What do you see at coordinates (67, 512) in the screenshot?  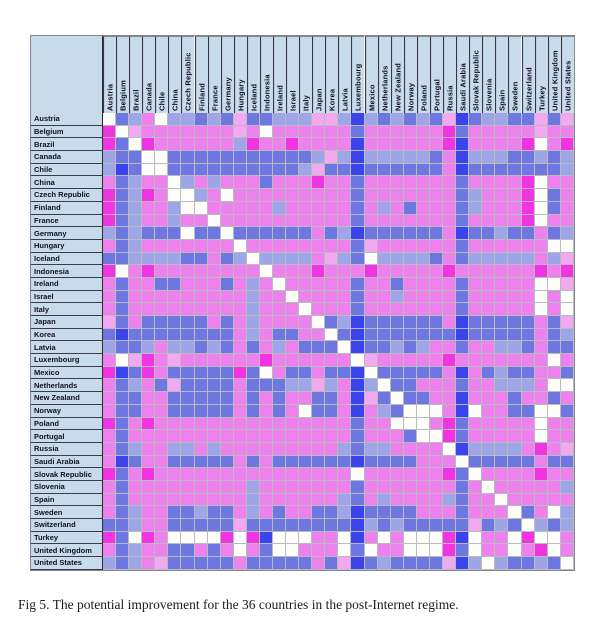 I see `row-label: Sweden` at bounding box center [67, 512].